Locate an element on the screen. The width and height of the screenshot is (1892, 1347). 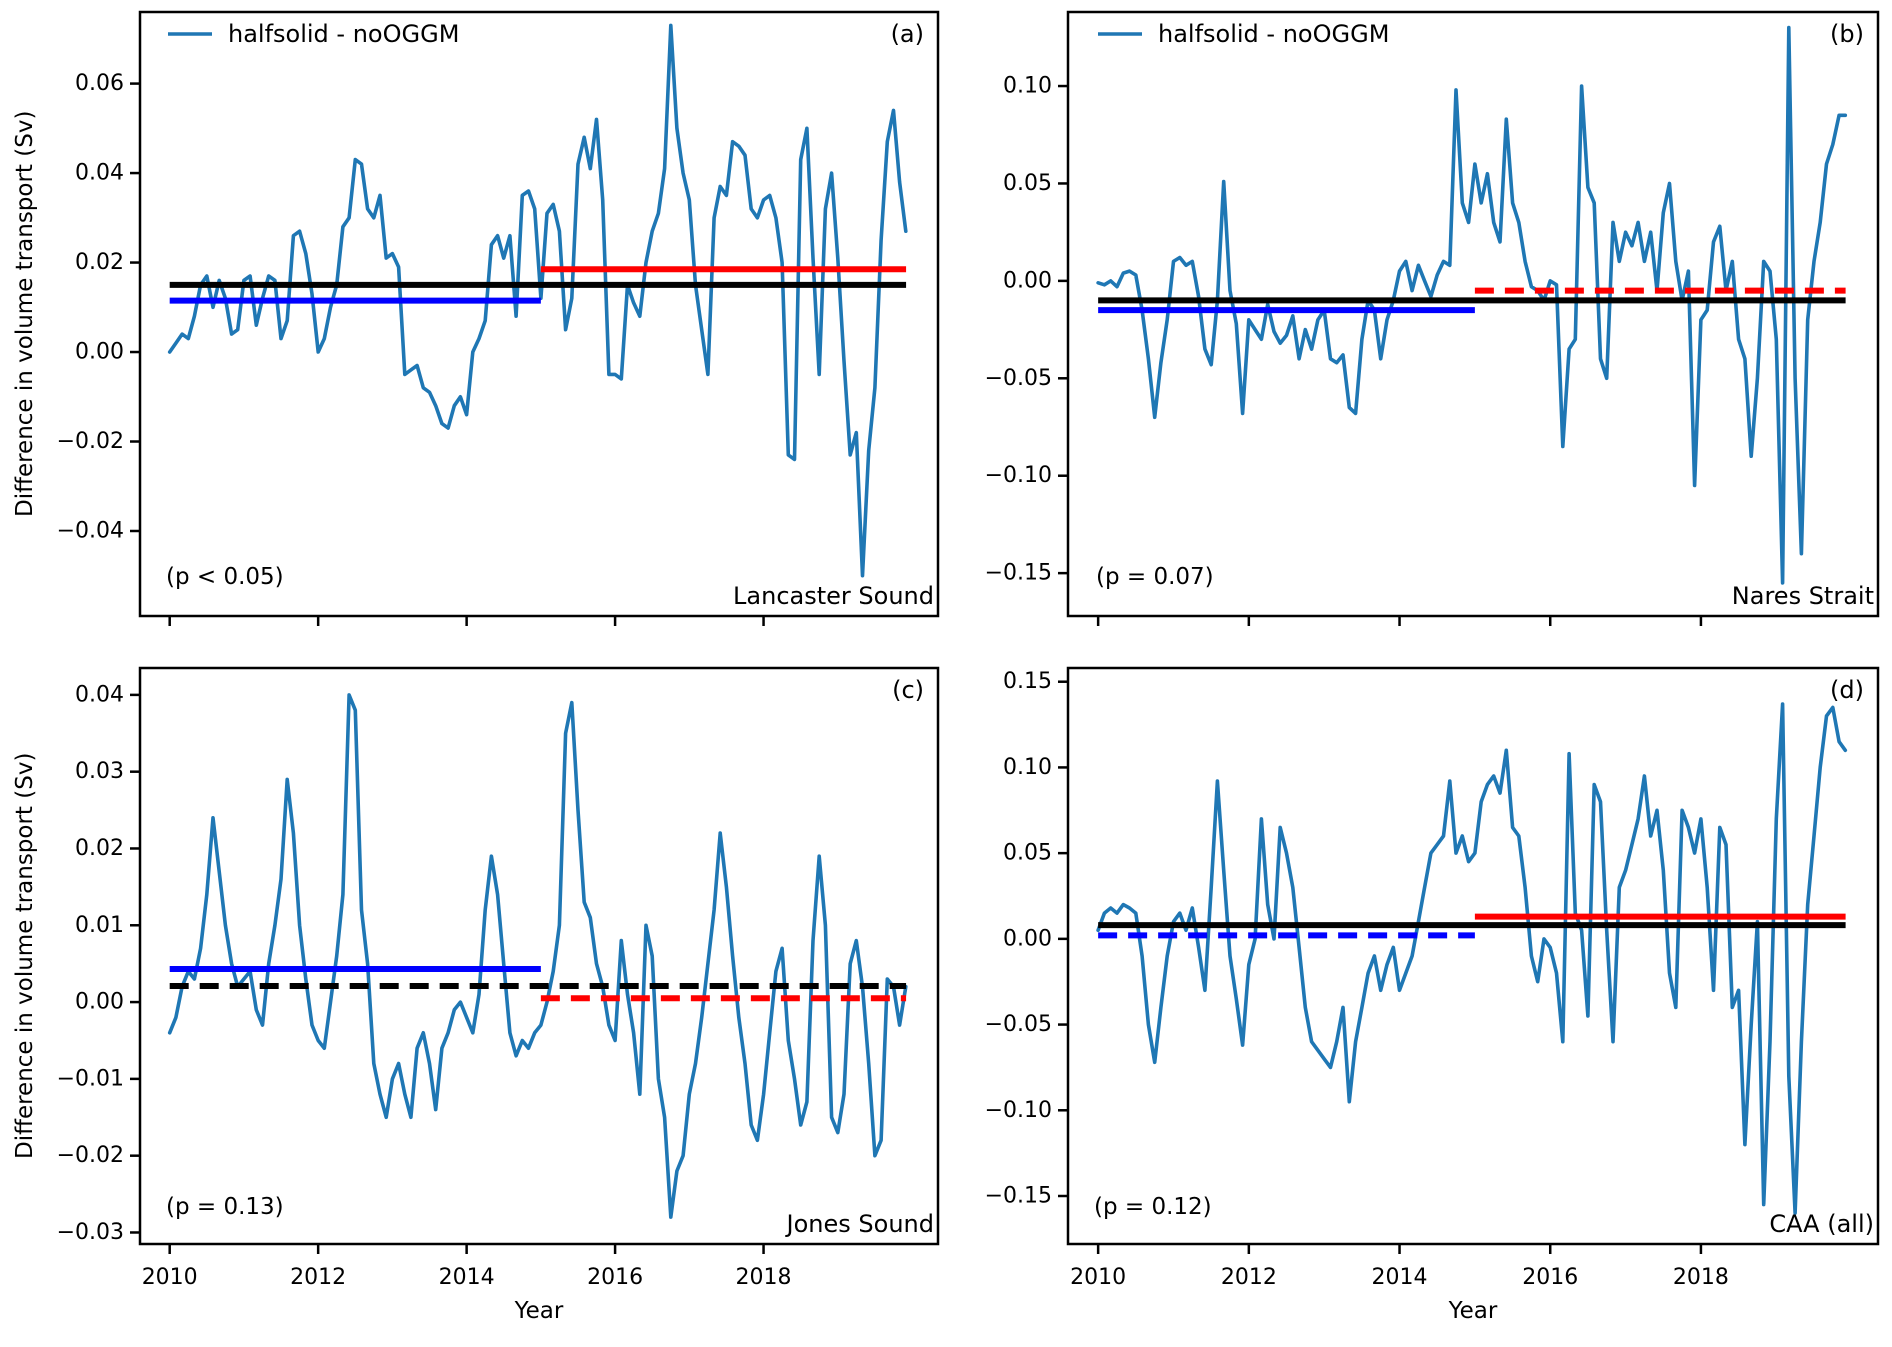
p-value-annotation: (p < 0.05) is located at coordinates (225, 577).